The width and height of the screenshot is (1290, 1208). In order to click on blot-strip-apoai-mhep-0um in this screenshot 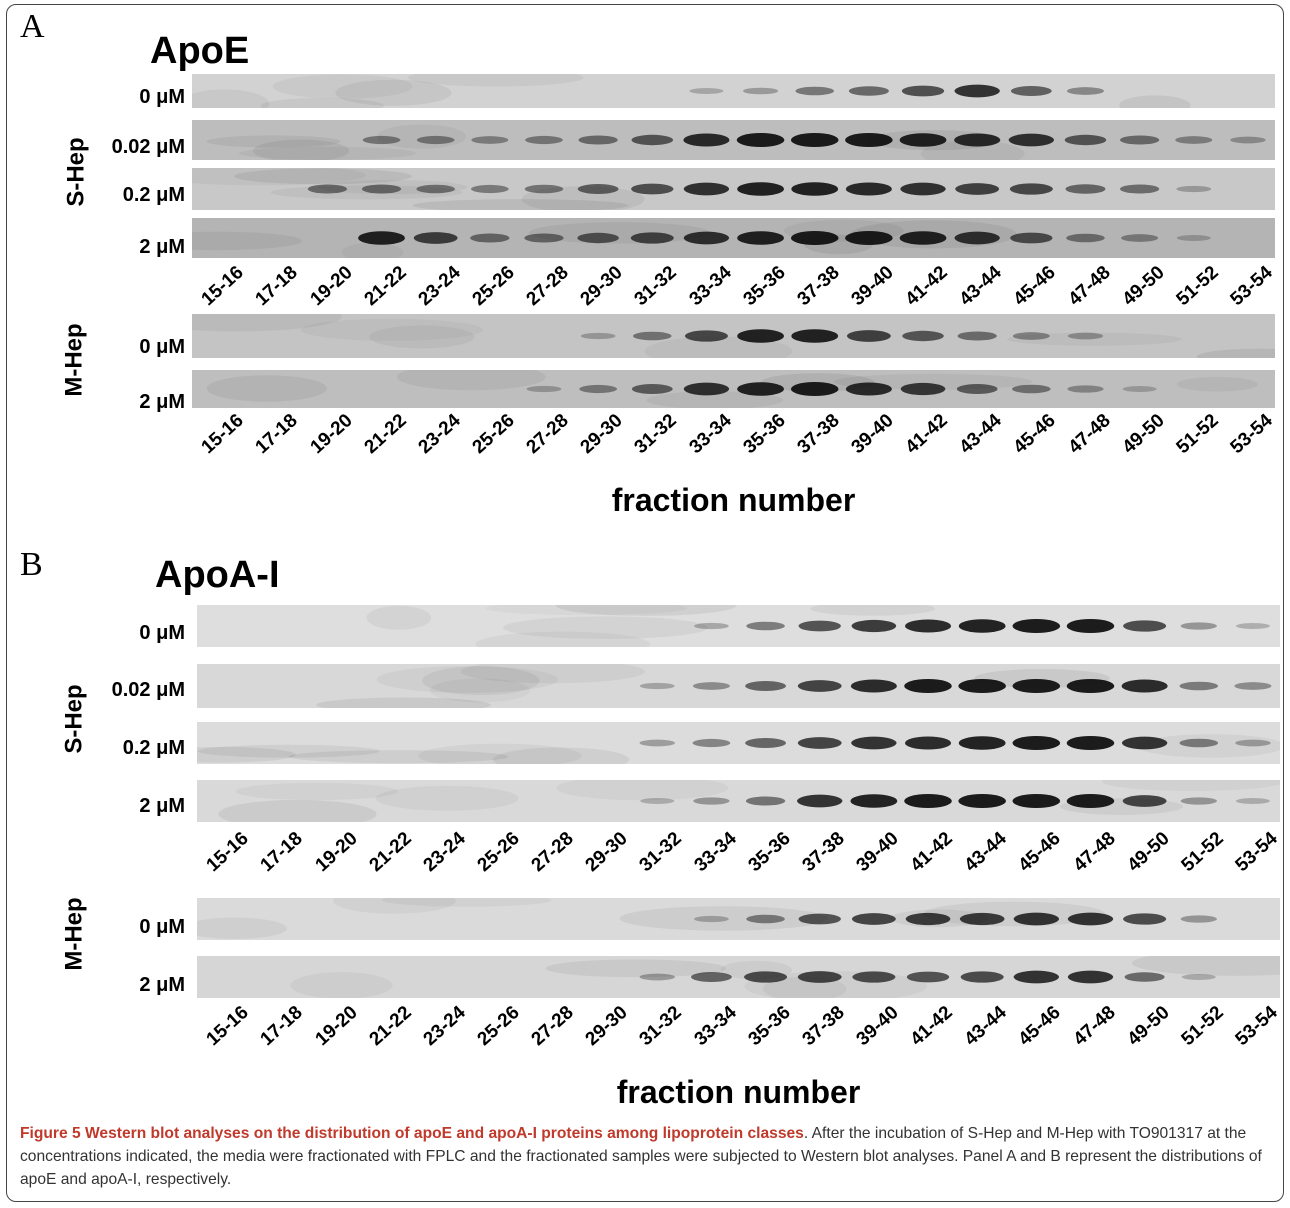, I will do `click(738, 919)`.